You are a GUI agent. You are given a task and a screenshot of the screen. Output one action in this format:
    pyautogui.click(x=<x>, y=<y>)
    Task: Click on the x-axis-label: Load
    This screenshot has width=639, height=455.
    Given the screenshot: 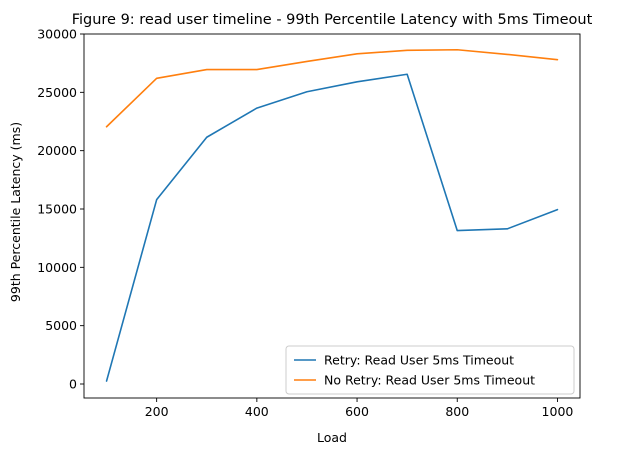 What is the action you would take?
    pyautogui.click(x=332, y=437)
    